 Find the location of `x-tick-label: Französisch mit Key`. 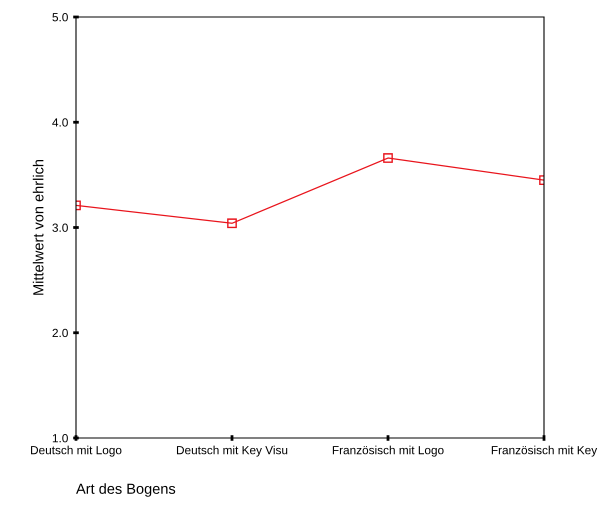

x-tick-label: Französisch mit Key is located at coordinates (545, 451).